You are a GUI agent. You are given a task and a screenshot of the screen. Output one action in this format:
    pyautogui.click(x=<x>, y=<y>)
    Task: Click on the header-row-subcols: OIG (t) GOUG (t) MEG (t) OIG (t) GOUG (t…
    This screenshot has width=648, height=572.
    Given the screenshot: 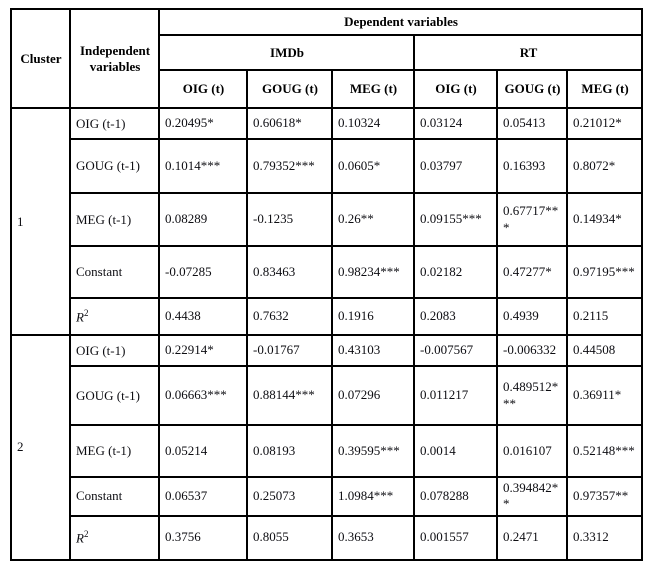 What is the action you would take?
    pyautogui.click(x=327, y=89)
    